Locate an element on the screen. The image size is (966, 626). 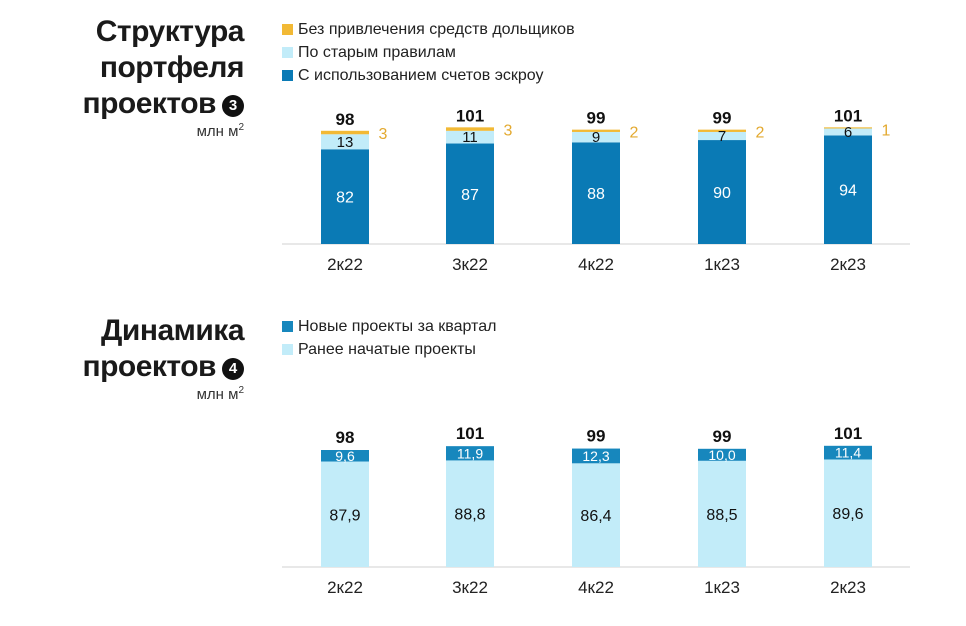
chart1-legend-item: Без привлечения средств дольщиков is located at coordinates (428, 29).